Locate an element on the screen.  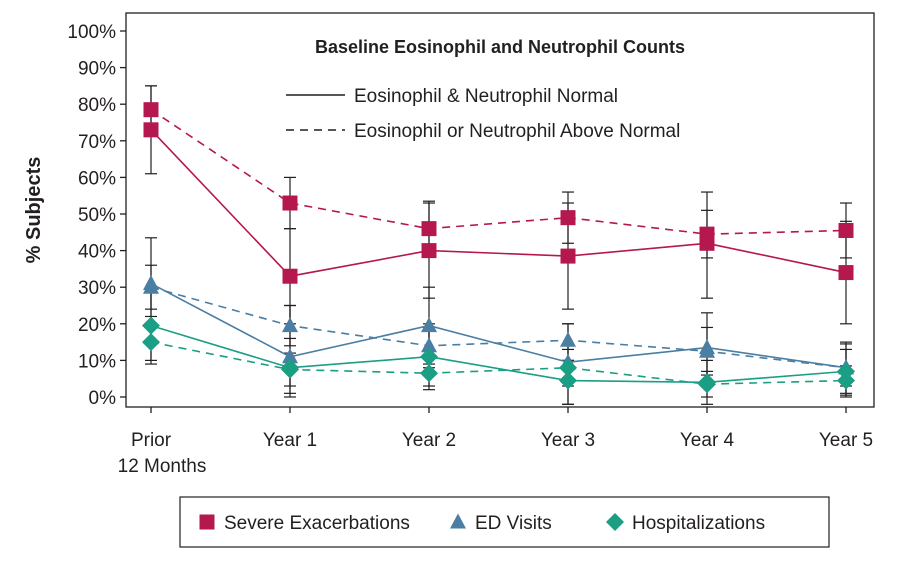
y-tick-label: 80% is located at coordinates (97, 105).